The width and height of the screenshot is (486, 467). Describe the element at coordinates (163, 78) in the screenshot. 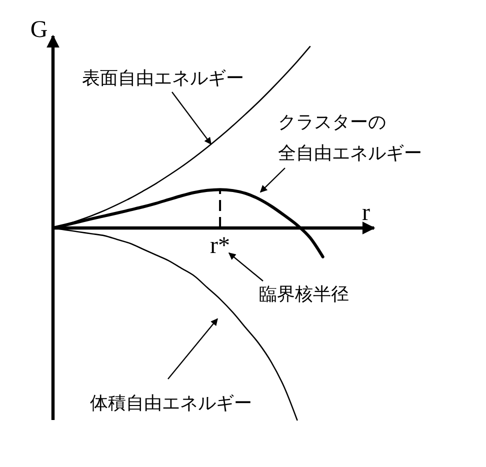

I see `series-label: 表面自由エネルギー` at that location.